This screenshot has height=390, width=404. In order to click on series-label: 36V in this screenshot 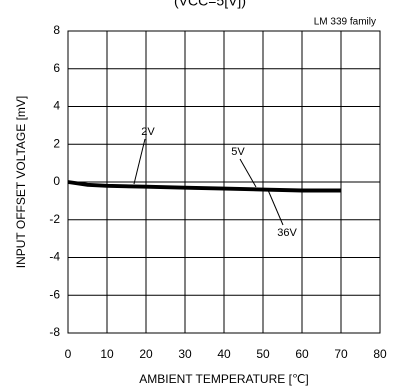, I will do `click(287, 233)`.